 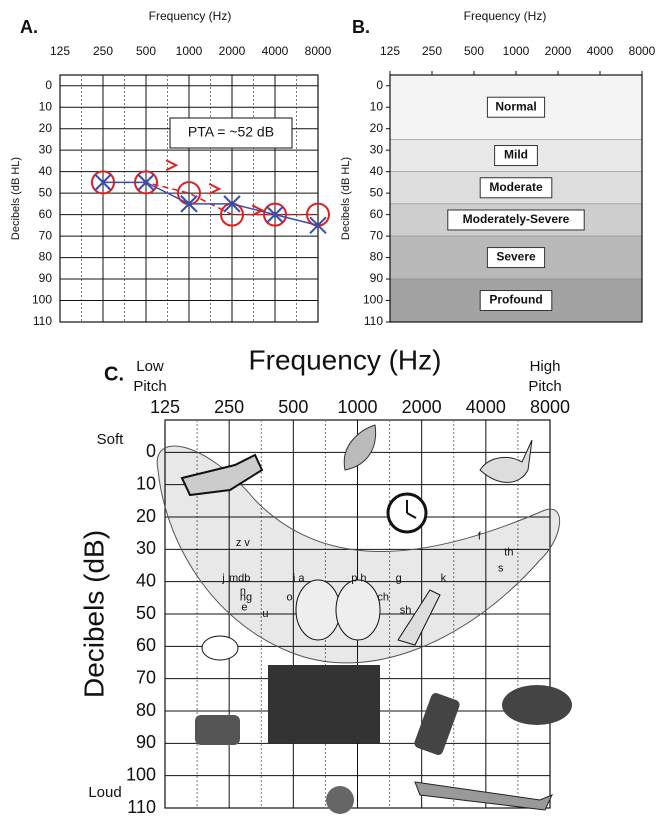 What do you see at coordinates (537, 705) in the screenshot?
I see `motorcycle-icon` at bounding box center [537, 705].